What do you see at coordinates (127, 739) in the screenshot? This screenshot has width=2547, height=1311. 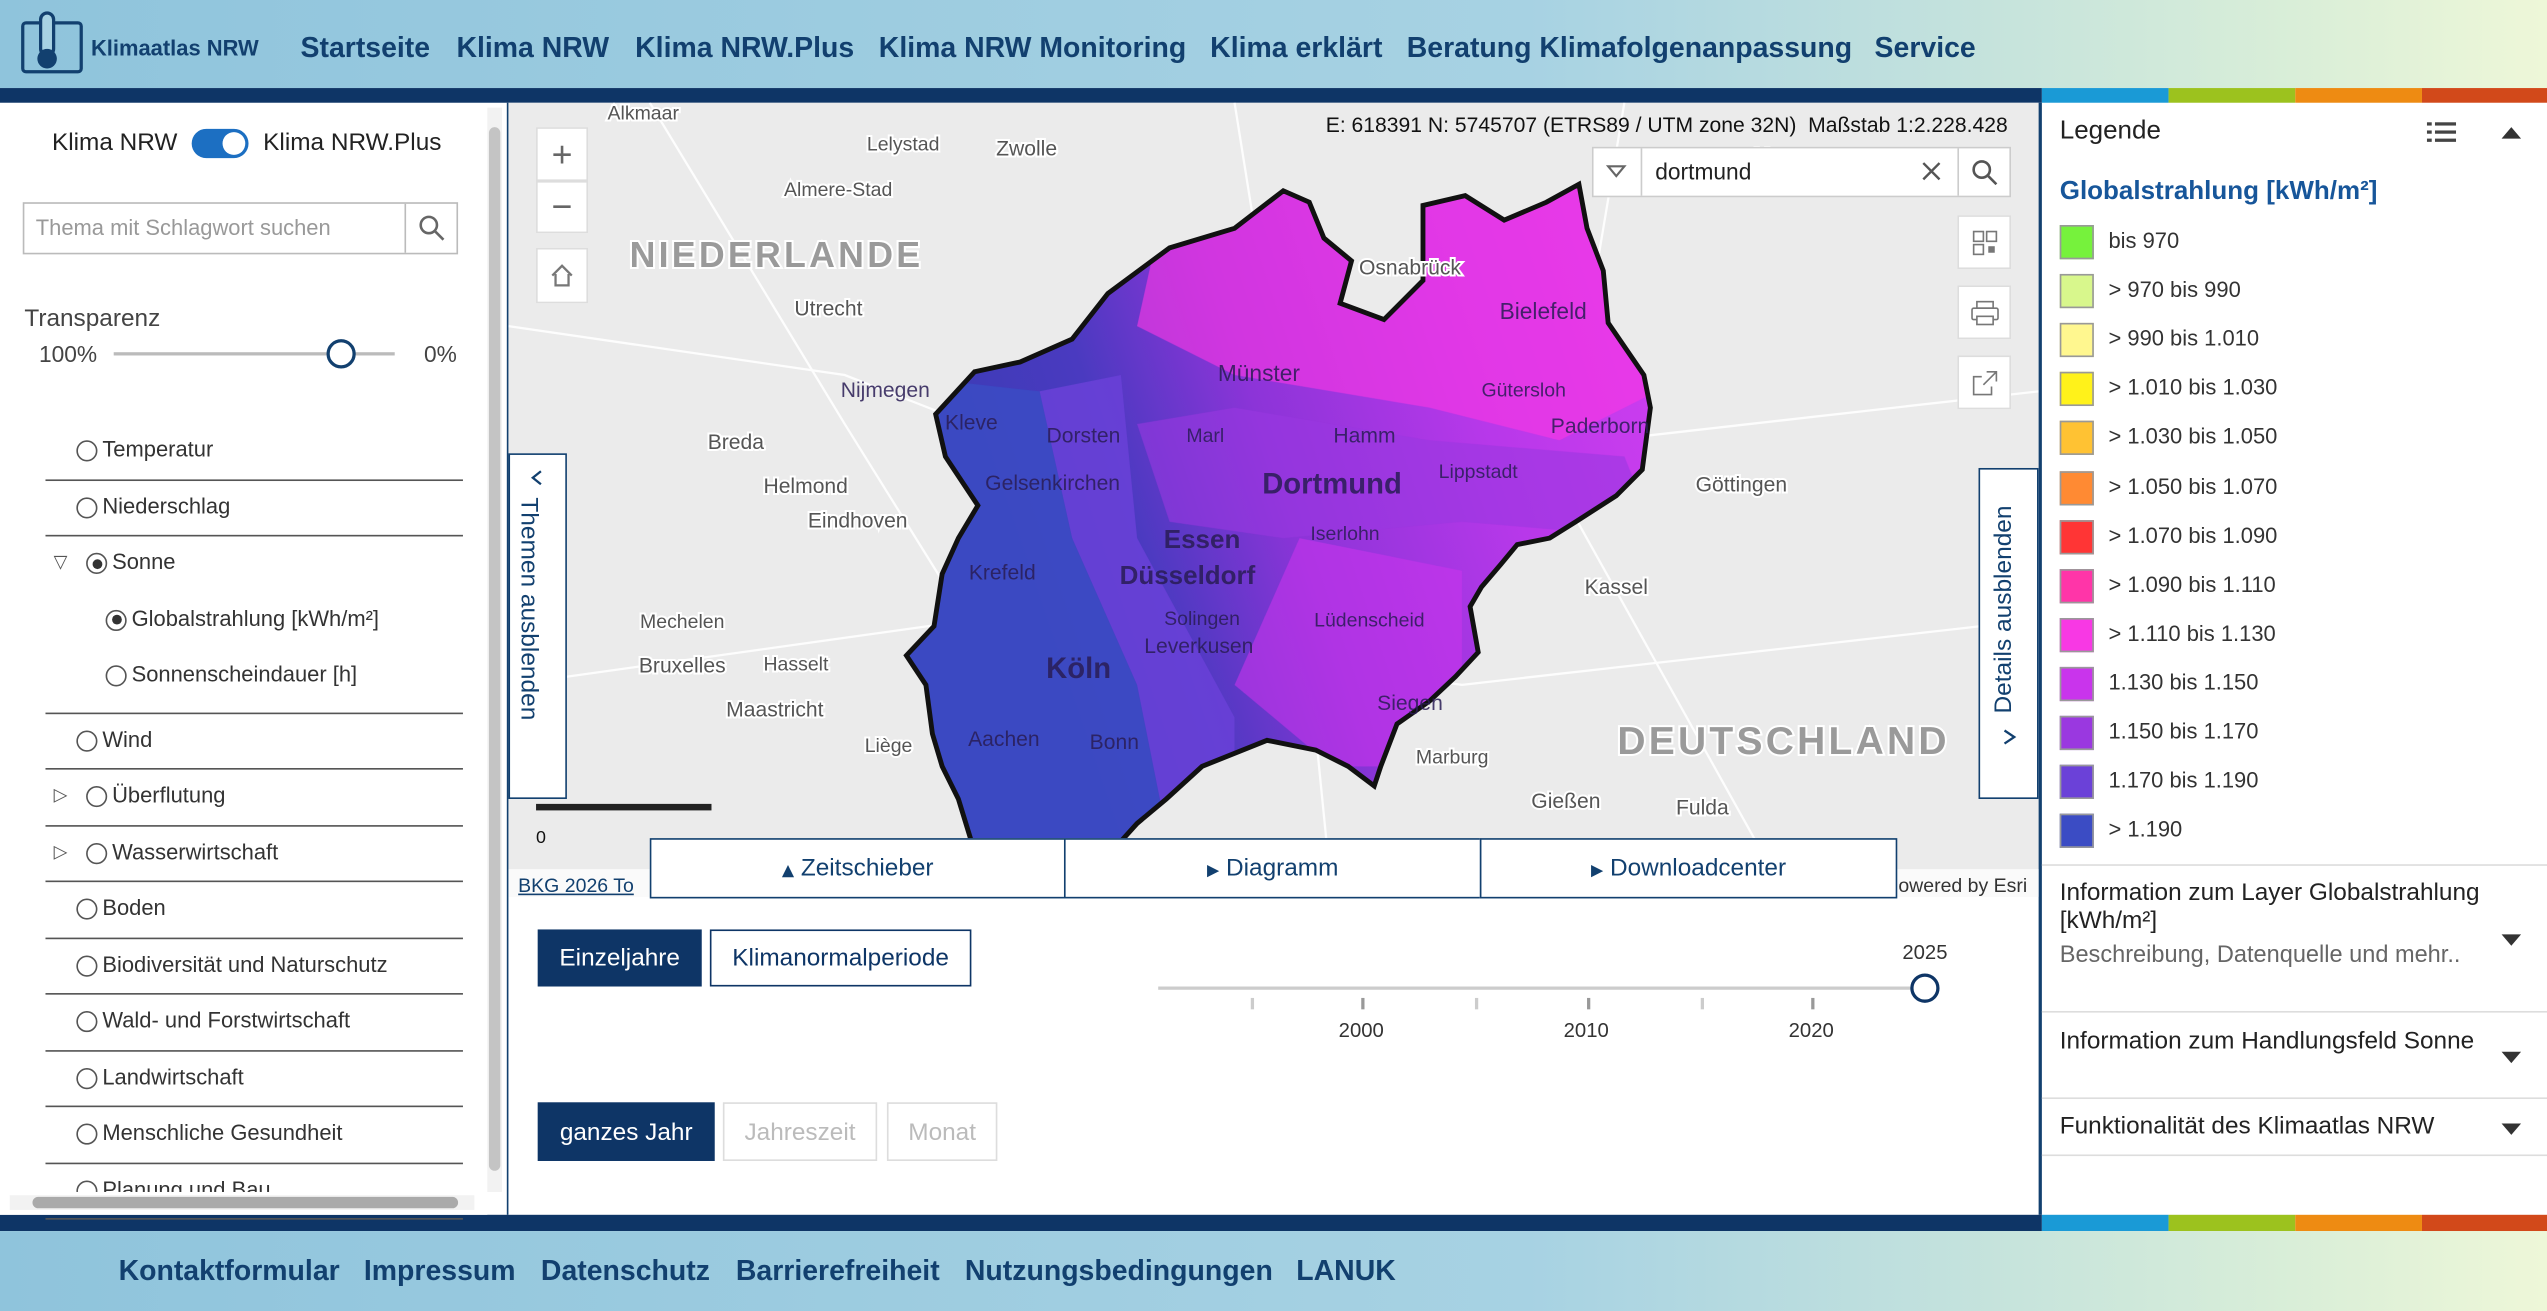 I see `topic-label: Wind` at bounding box center [127, 739].